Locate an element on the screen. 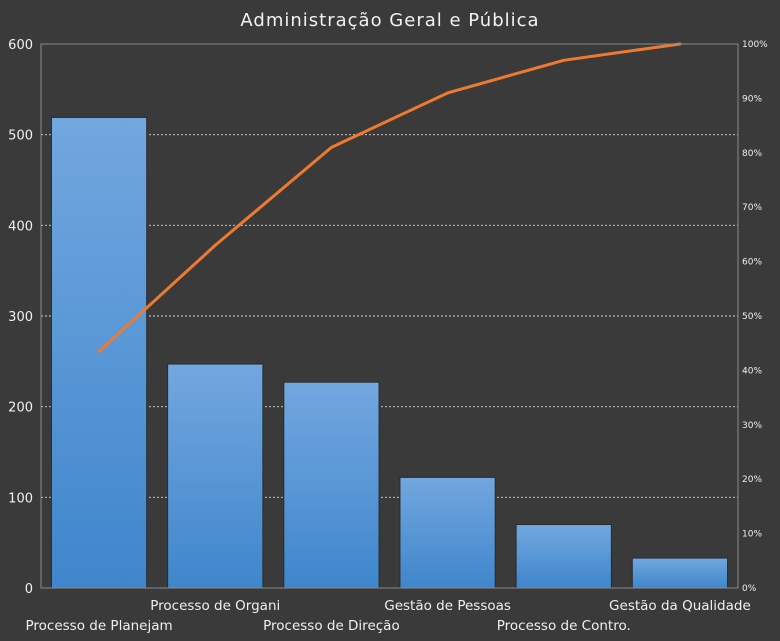 This screenshot has width=780, height=641. x-tick-label: Processo de Organi is located at coordinates (215, 606).